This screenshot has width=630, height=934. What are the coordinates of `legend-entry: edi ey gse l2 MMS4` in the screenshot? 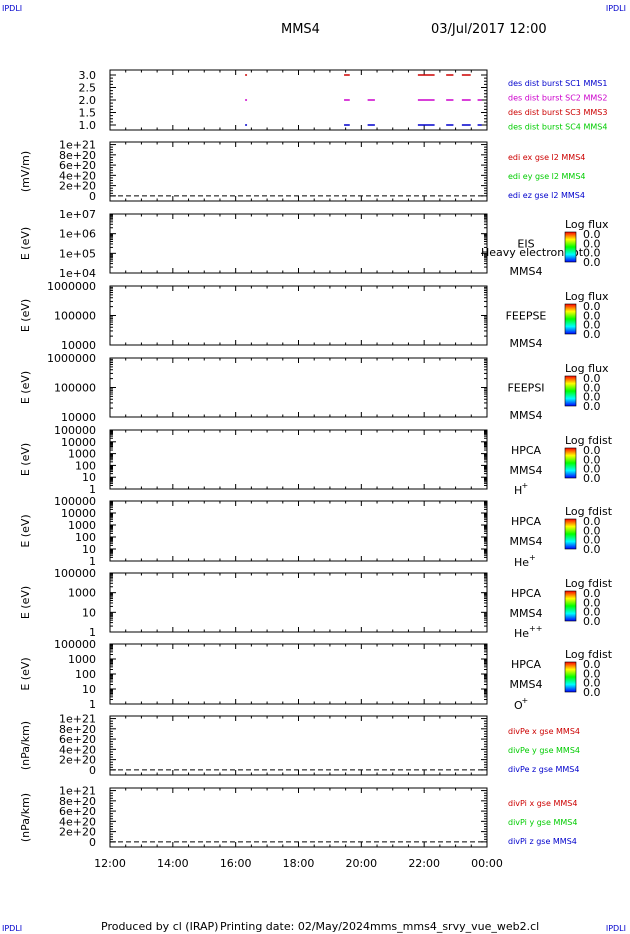 It's located at (547, 176).